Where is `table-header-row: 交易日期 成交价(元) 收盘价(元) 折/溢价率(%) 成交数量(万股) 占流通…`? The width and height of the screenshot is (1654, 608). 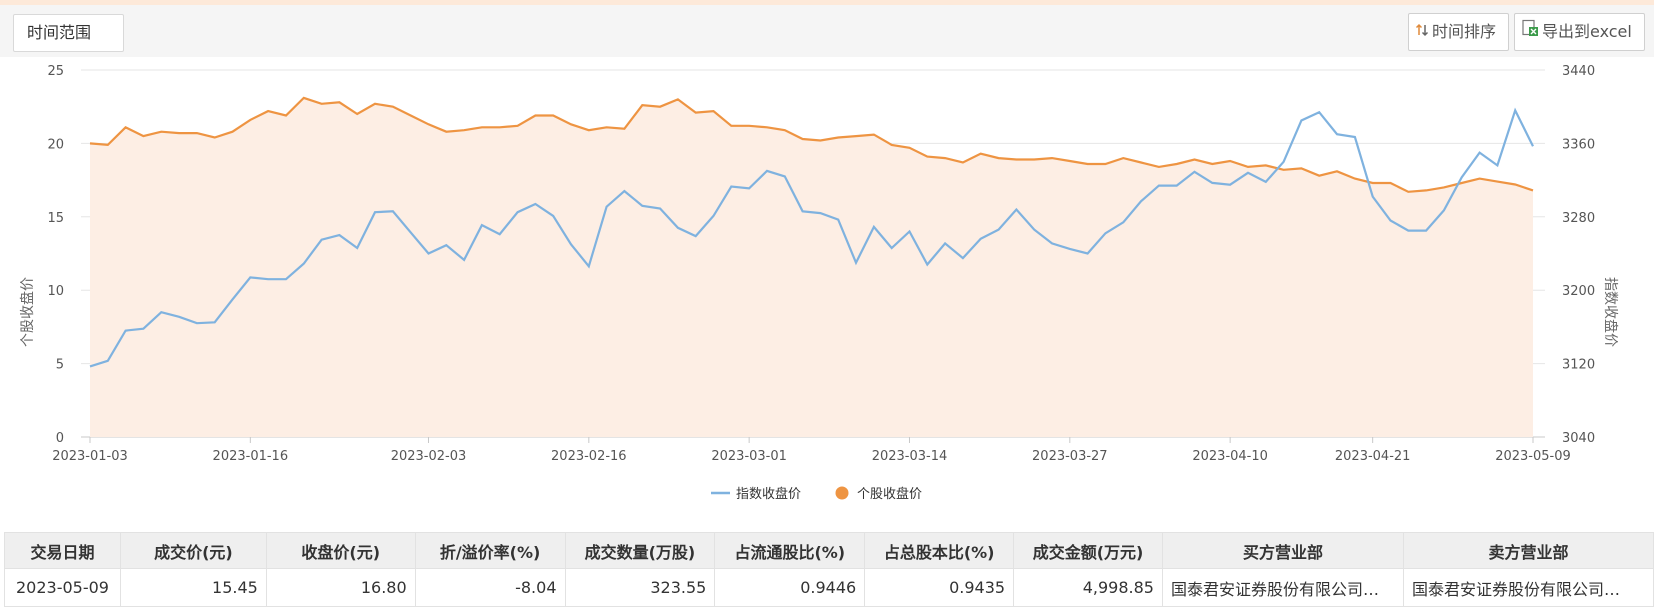
table-header-row: 交易日期 成交价(元) 收盘价(元) 折/溢价率(%) 成交数量(万股) 占流通… is located at coordinates (829, 550).